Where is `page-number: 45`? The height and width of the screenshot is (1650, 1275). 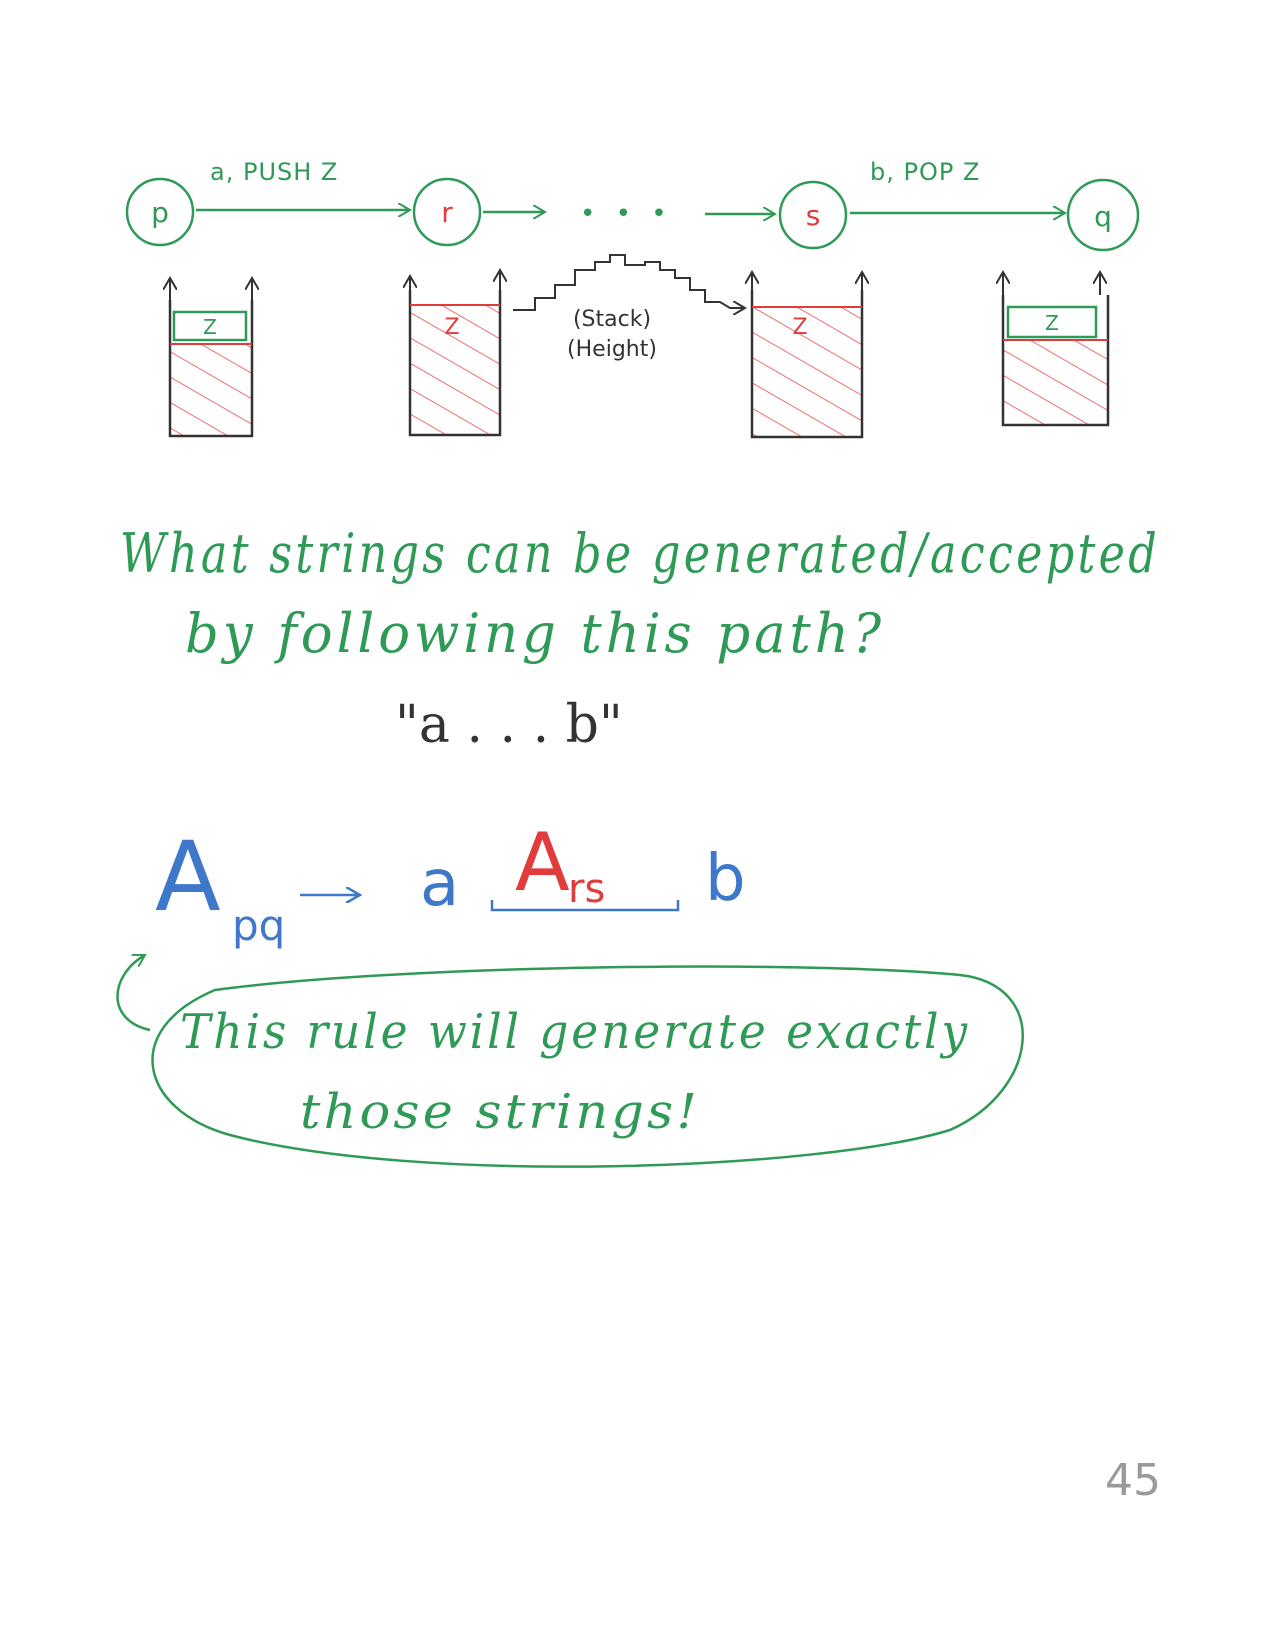 page-number: 45 is located at coordinates (1133, 1480).